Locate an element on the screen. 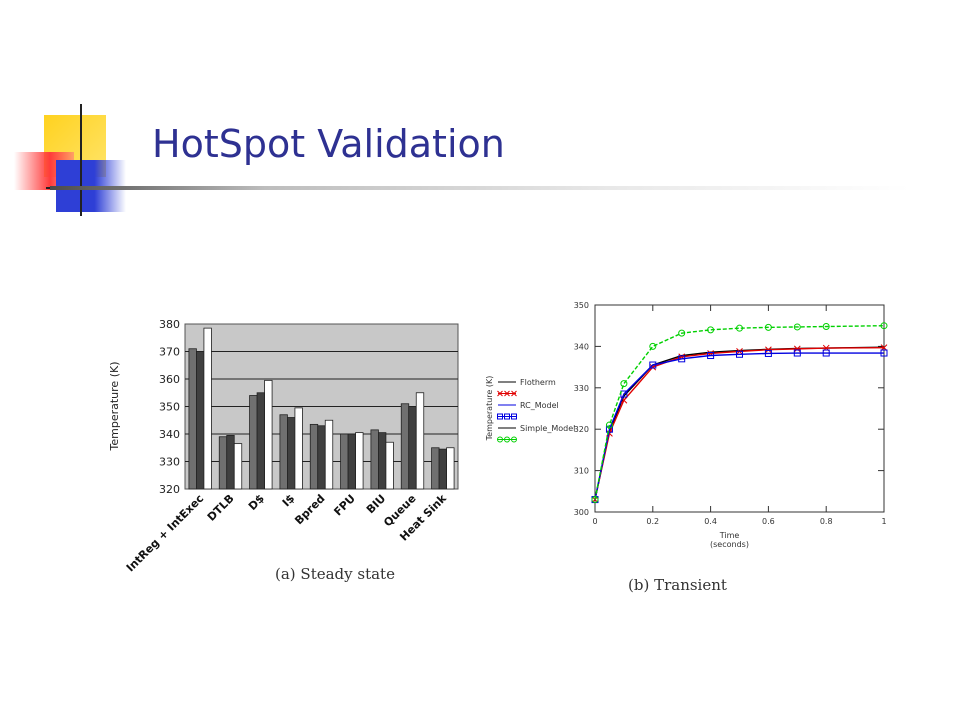 This screenshot has height=720, width=960. legend-label: Simple_Model is located at coordinates (547, 428).